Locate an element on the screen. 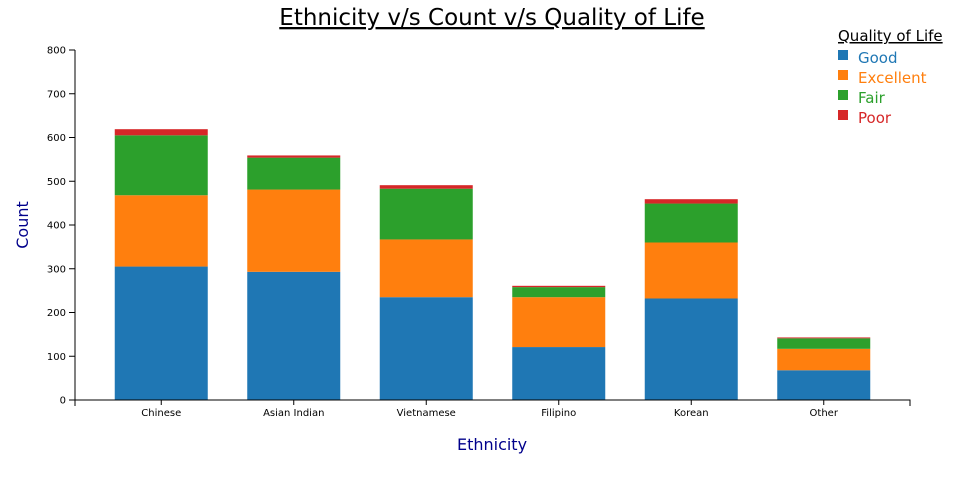 The image size is (960, 500). y-tick-label: 100 is located at coordinates (56, 357).